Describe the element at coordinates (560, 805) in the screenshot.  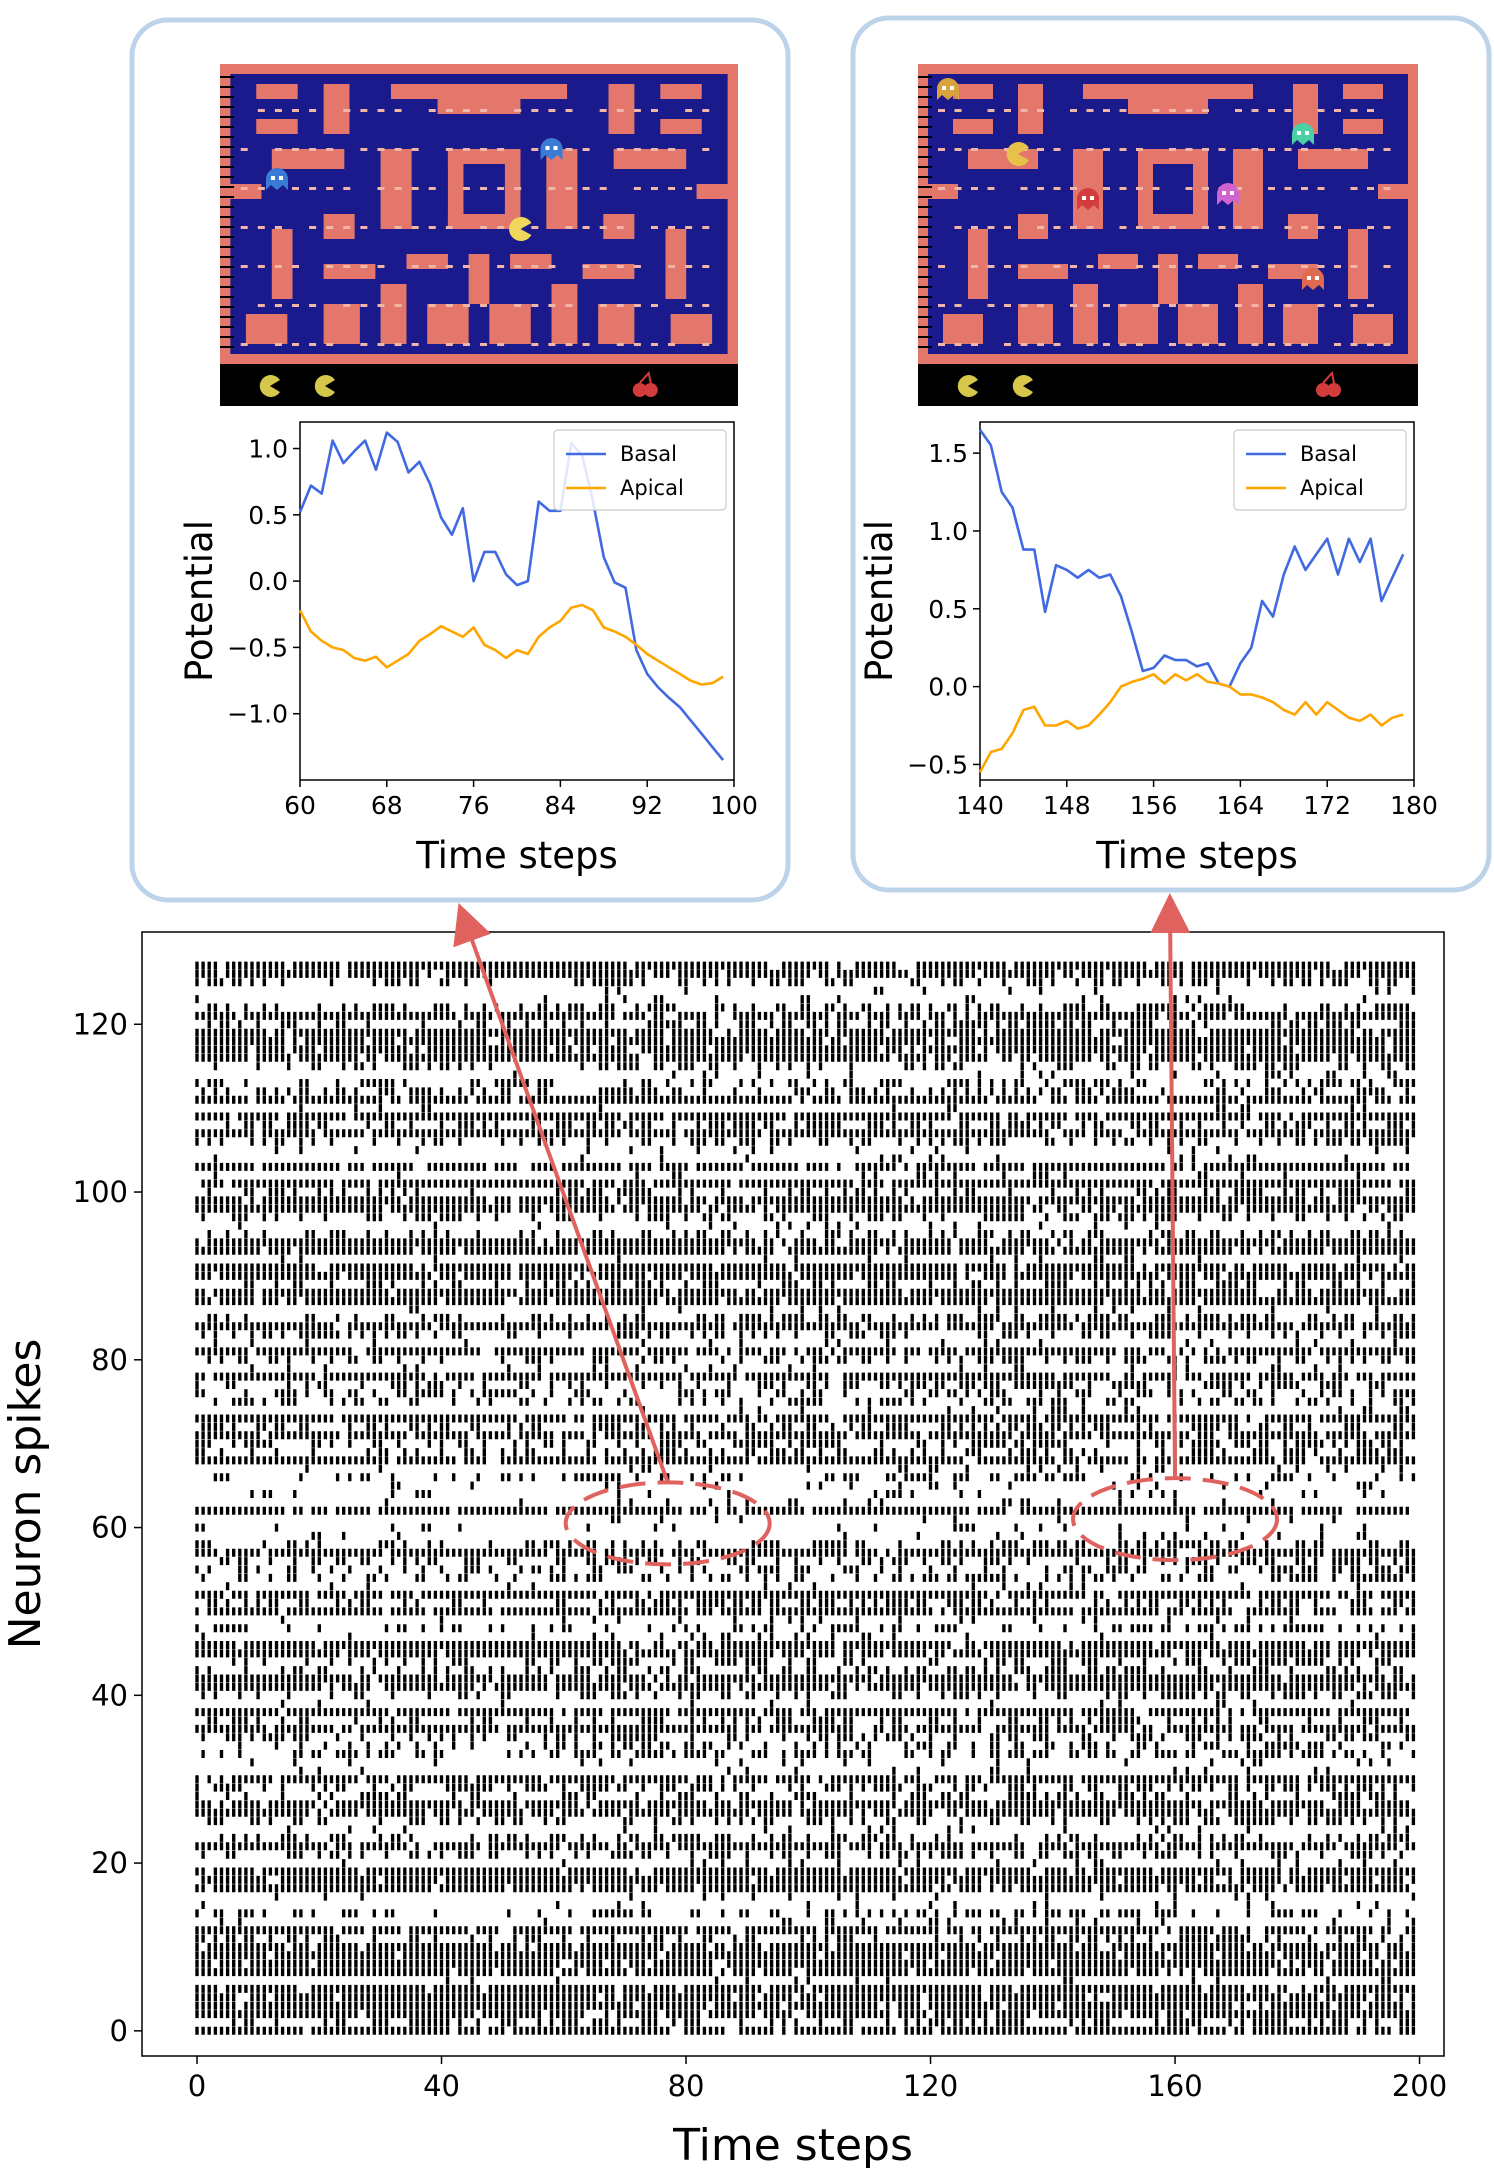
I see `x-tick-label: 84` at that location.